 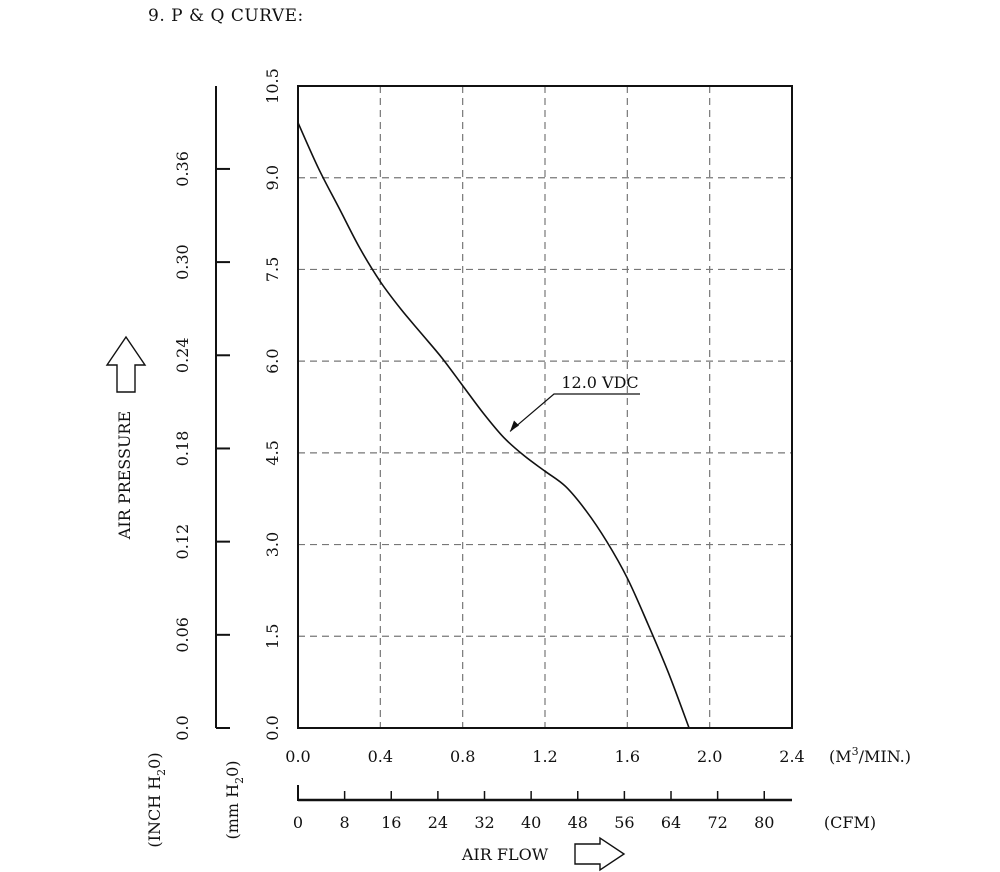 What do you see at coordinates (272, 177) in the screenshot?
I see `y-tick-label: 9.0` at bounding box center [272, 177].